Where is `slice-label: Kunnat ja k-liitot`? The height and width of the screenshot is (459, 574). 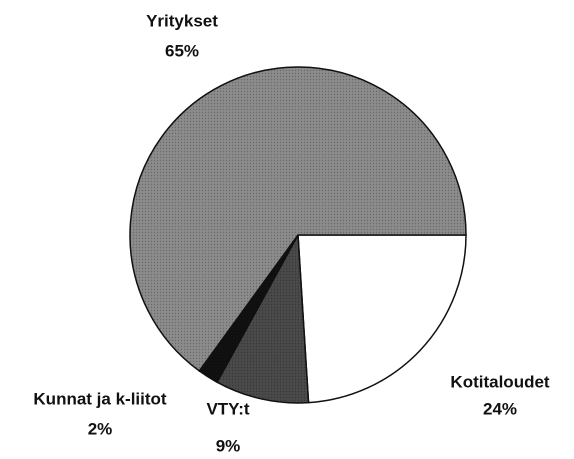
slice-label: Kunnat ja k-liitot is located at coordinates (100, 398).